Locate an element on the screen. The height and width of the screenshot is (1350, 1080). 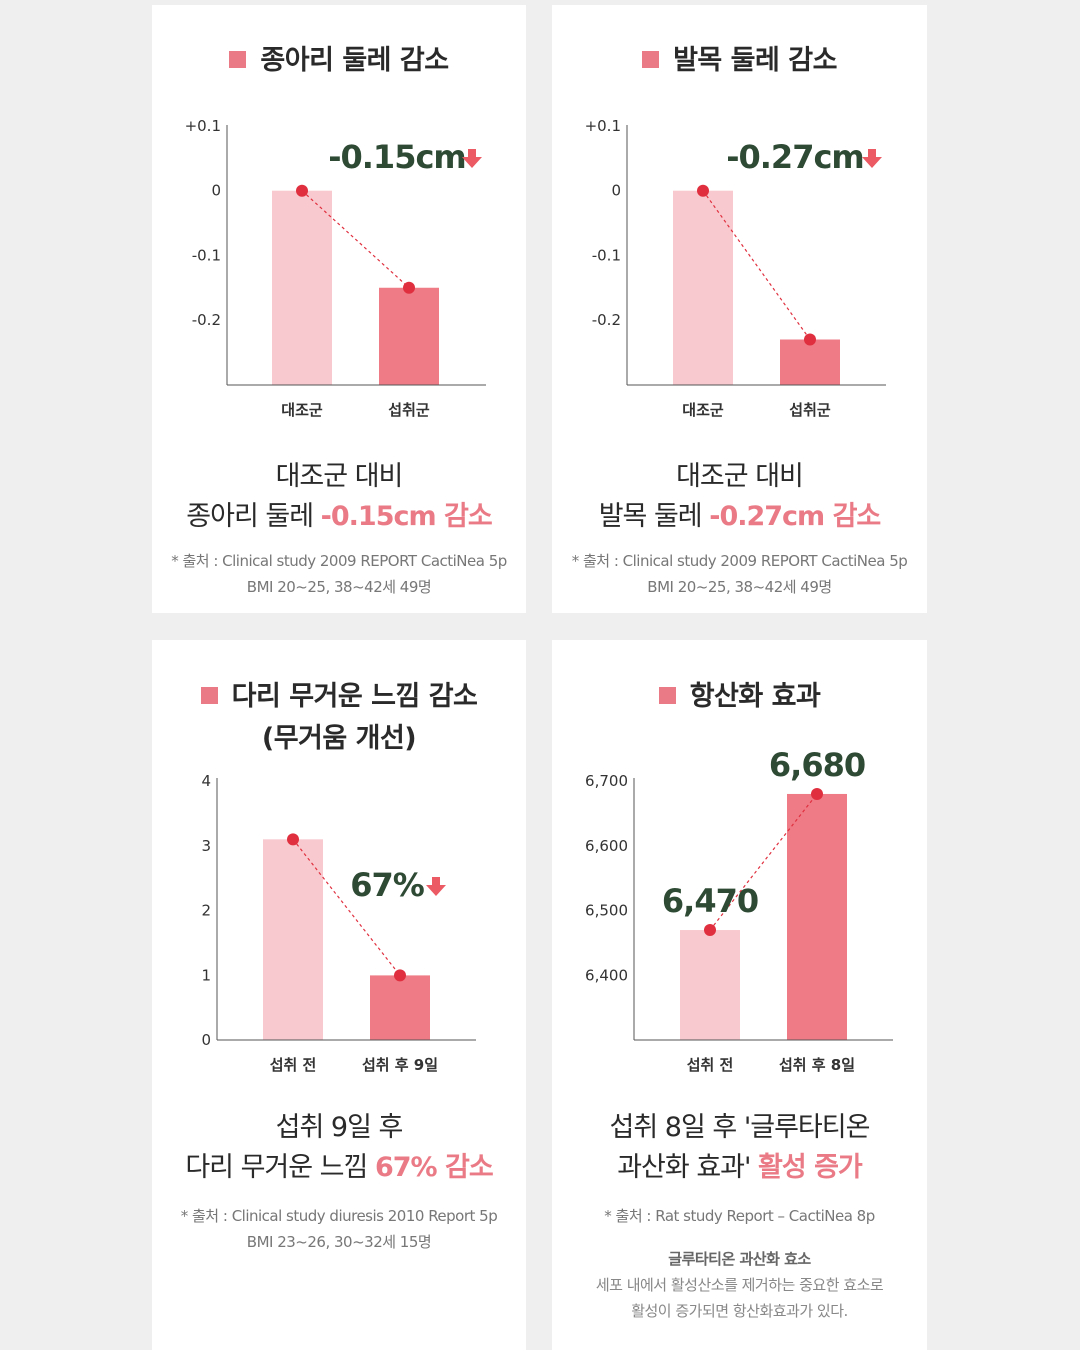
y-tick-label: 6,500 is located at coordinates (606, 911).